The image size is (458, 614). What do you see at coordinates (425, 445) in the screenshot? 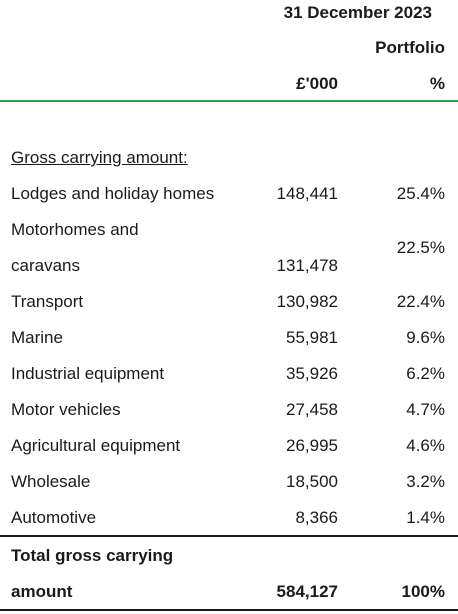
I see `row-percent: 4.6%` at bounding box center [425, 445].